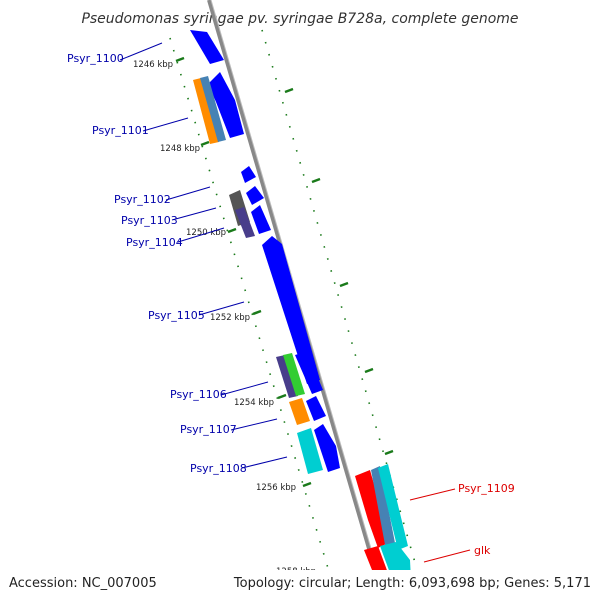  I want to click on footer-background, so click(300, 585).